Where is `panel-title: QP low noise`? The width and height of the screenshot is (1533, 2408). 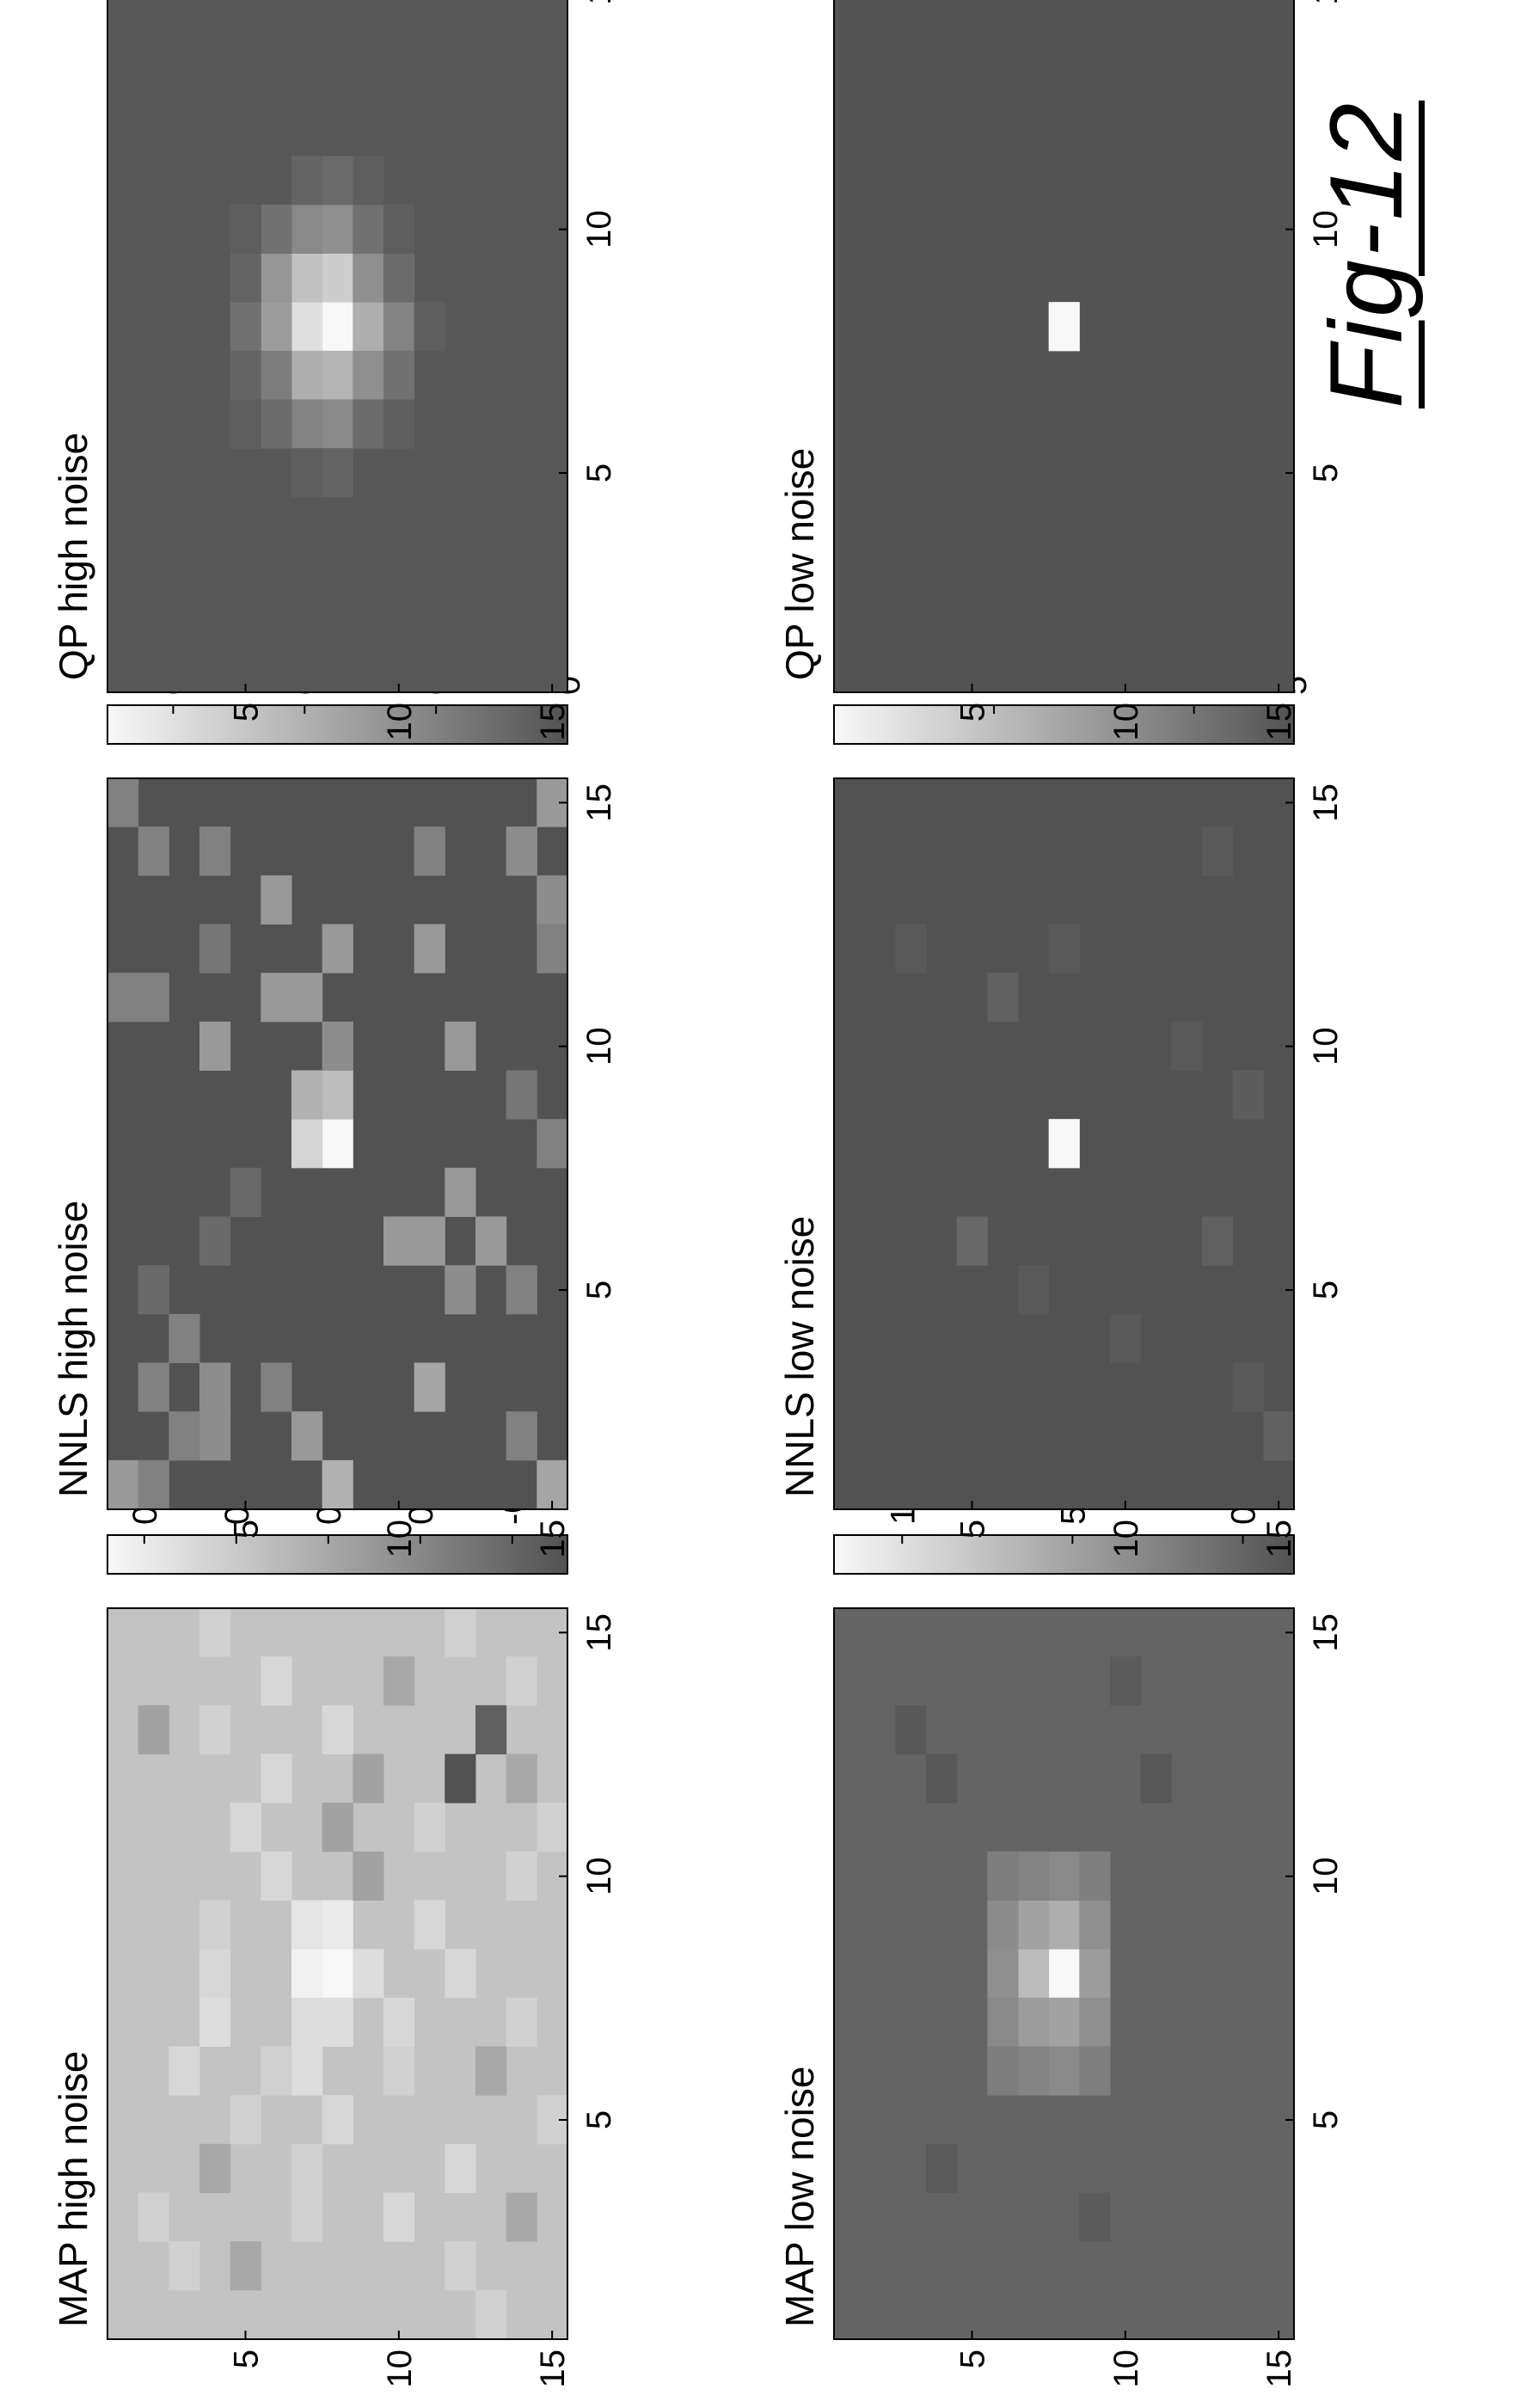
panel-title: QP low noise is located at coordinates (800, 564).